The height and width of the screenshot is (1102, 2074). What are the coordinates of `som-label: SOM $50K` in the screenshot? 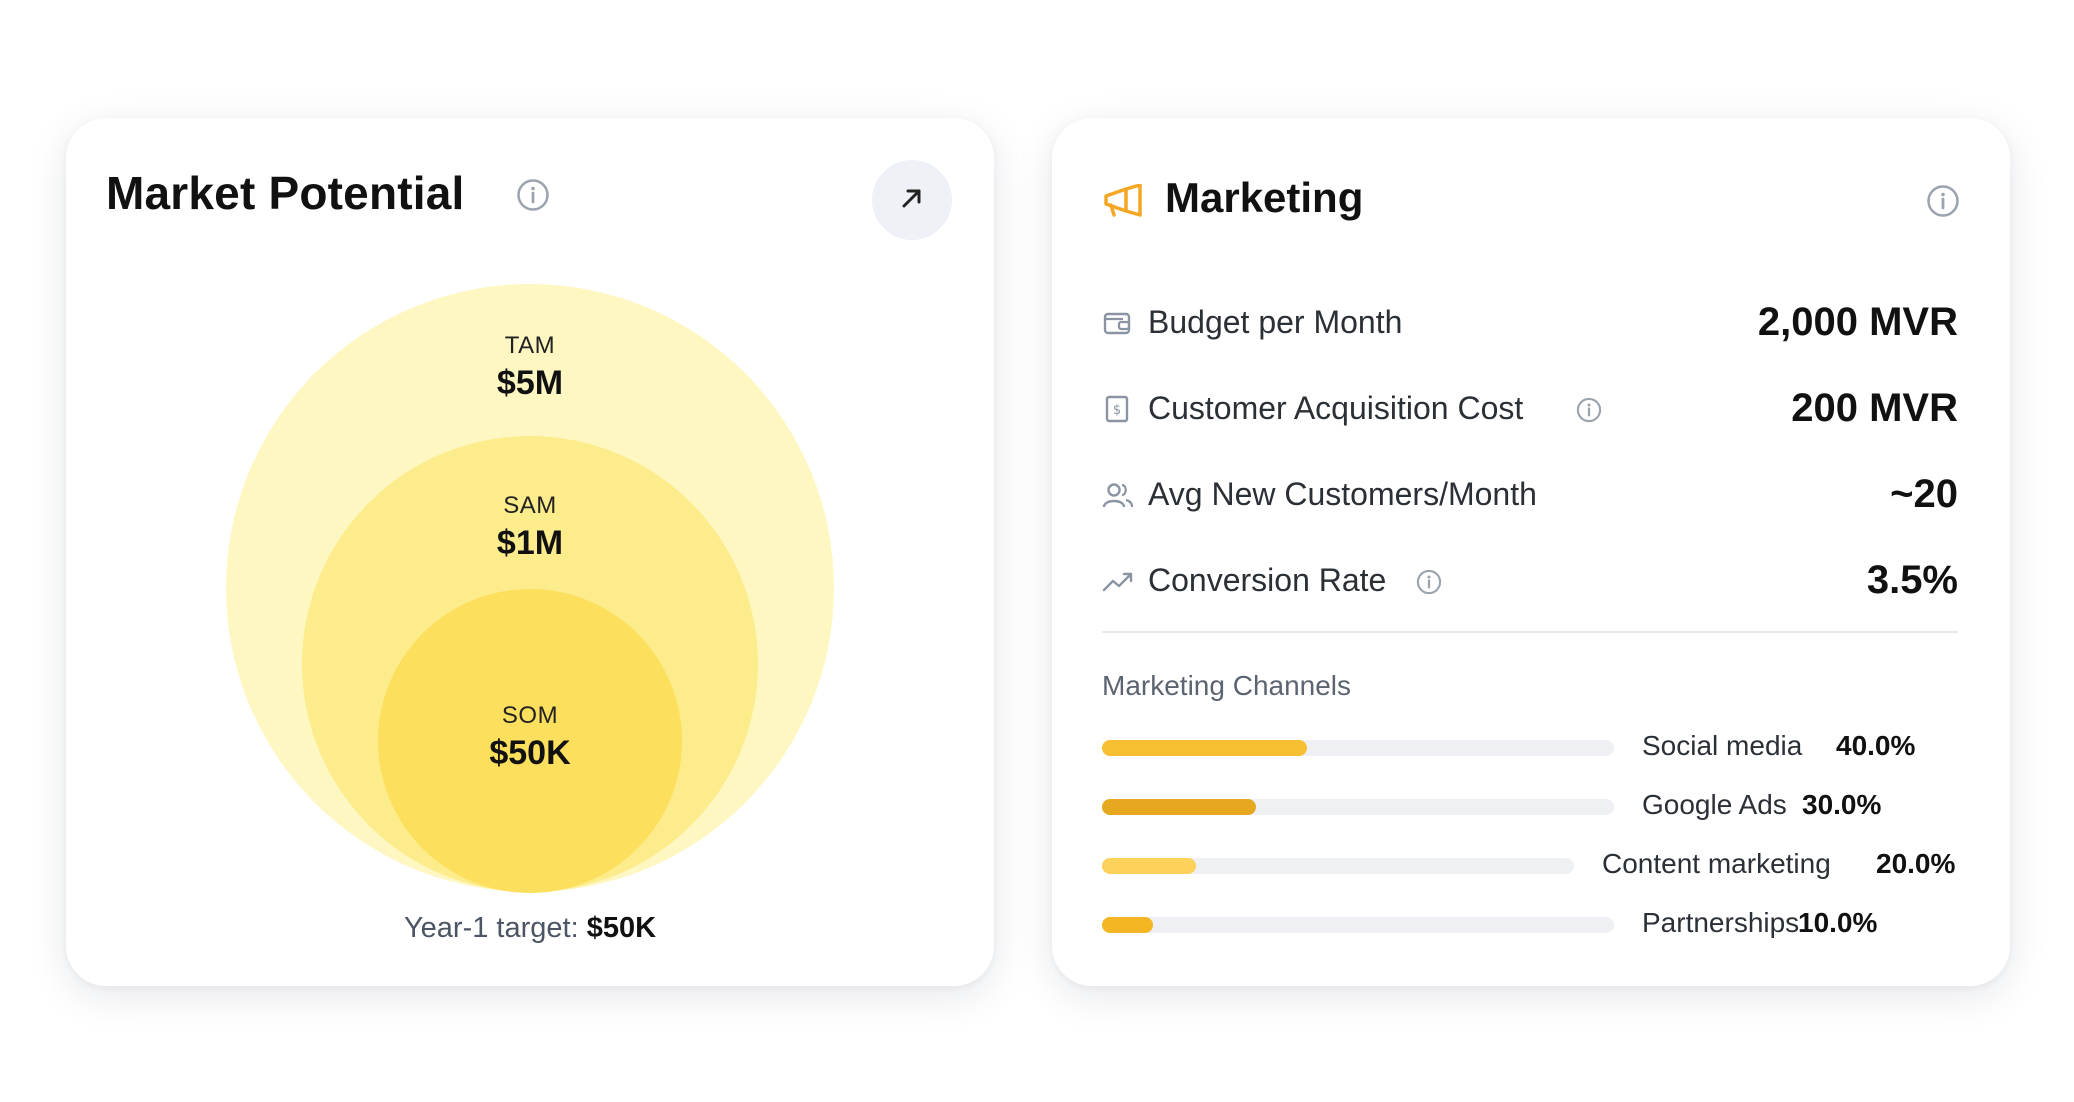 It's located at (530, 737).